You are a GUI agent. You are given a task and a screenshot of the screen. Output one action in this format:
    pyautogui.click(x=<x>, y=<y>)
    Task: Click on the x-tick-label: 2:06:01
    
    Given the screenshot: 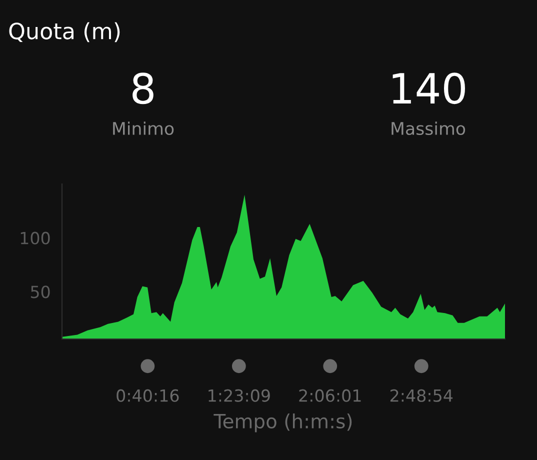 What is the action you would take?
    pyautogui.click(x=330, y=395)
    